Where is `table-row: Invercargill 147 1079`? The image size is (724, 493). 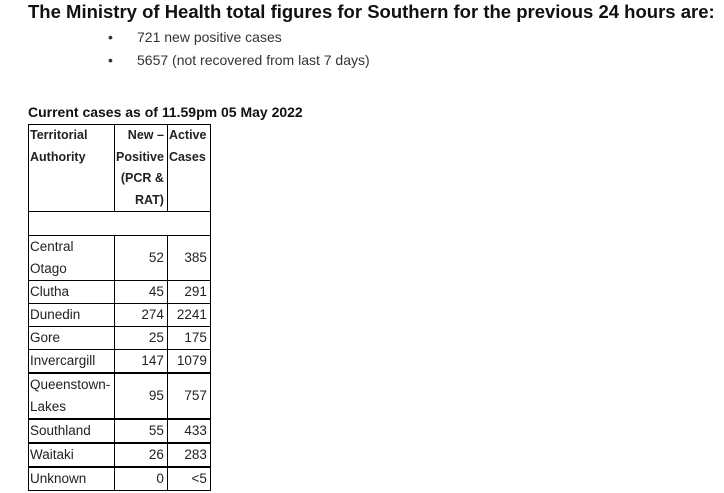
table-row: Invercargill 147 1079 is located at coordinates (119, 361).